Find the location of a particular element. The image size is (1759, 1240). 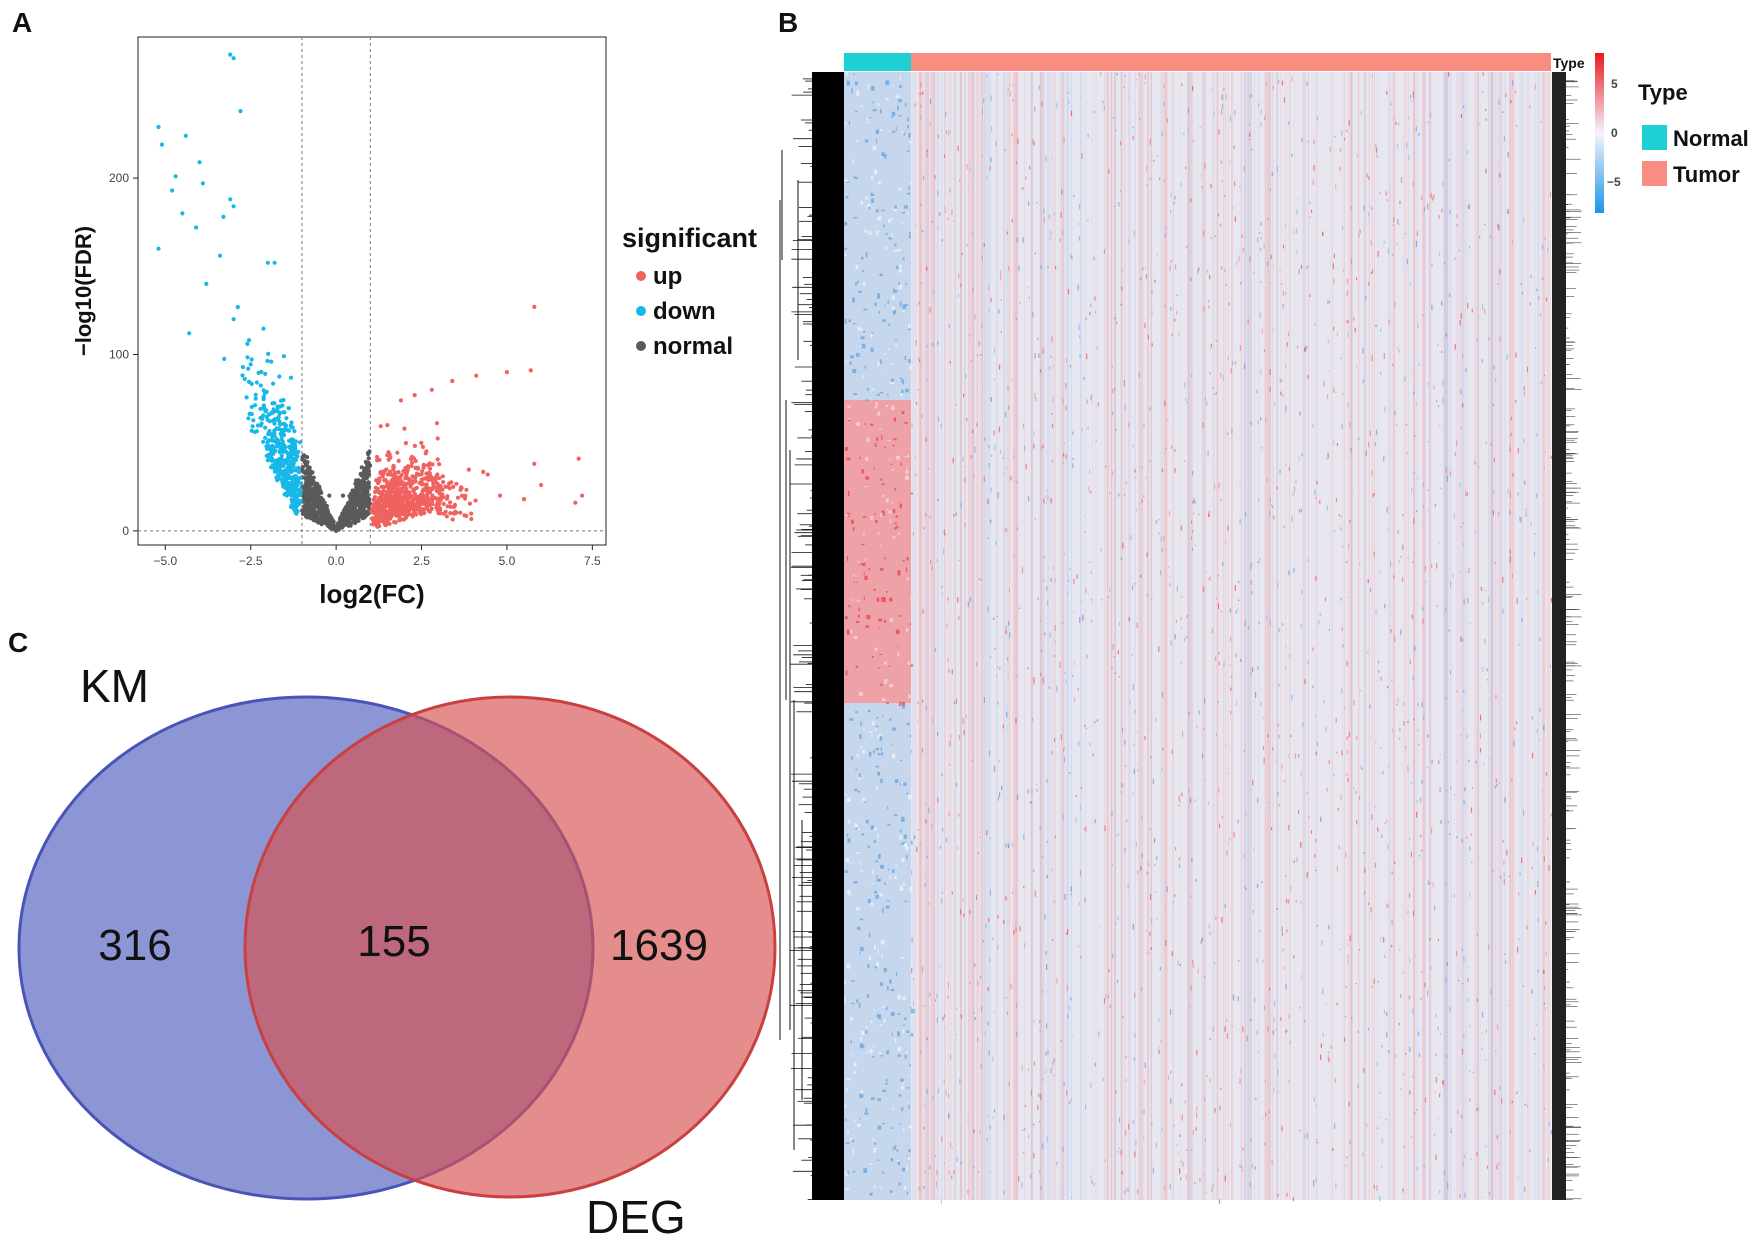

legend-title: significant is located at coordinates (689, 238).